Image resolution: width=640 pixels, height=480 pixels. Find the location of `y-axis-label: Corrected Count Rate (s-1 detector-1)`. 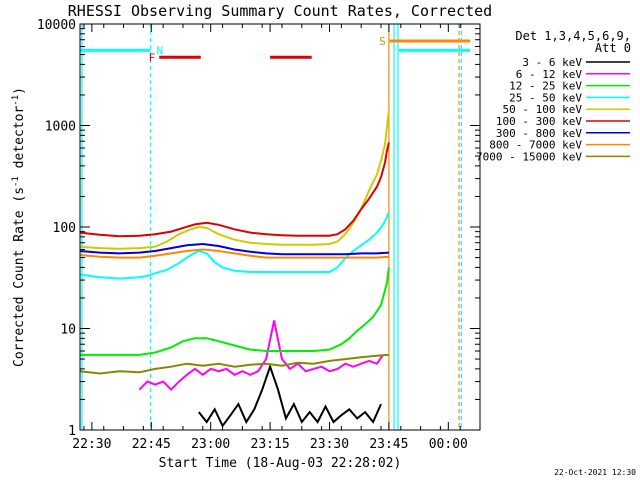

y-axis-label: Corrected Count Rate (s-1 detector-1) is located at coordinates (19, 227).